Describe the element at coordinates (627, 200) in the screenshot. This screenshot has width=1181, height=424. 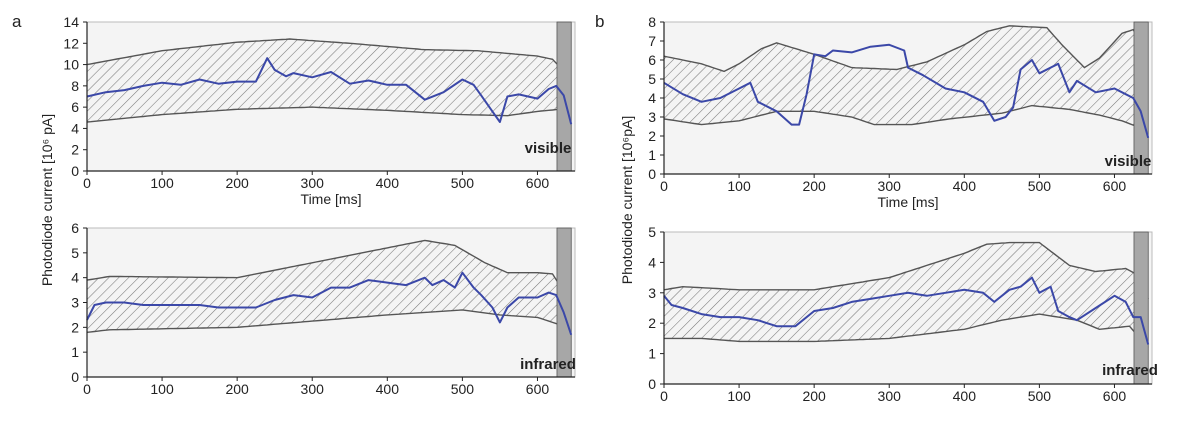
I see `y-axis-label-b: Photodiode current [10⁶pA]` at that location.